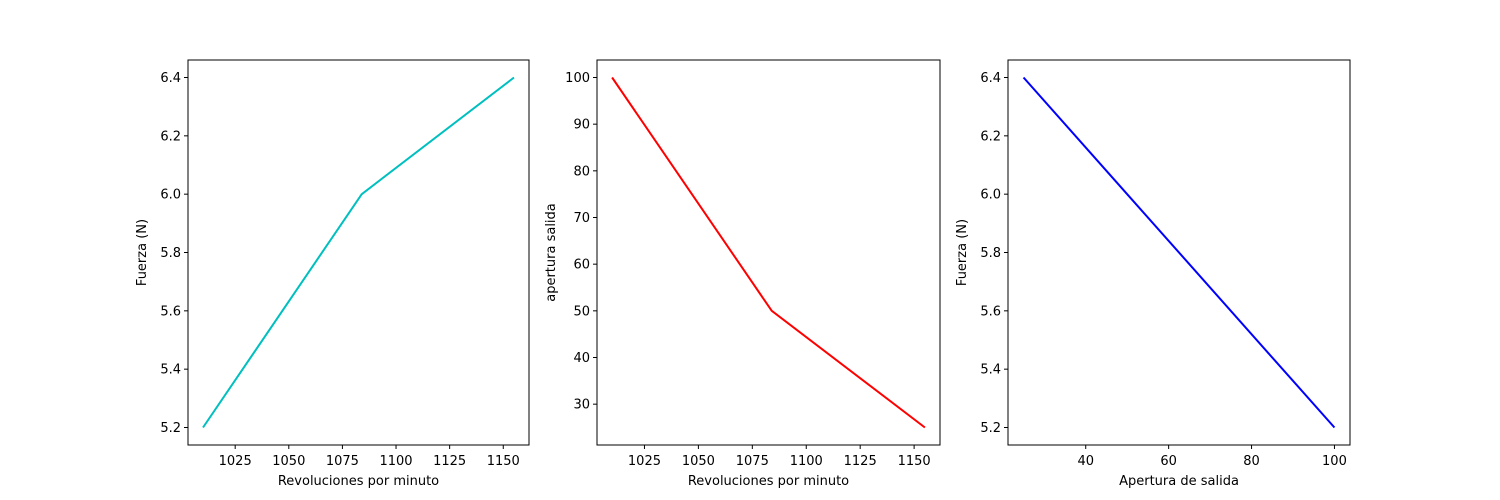 This screenshot has width=1500, height=500. What do you see at coordinates (1179, 481) in the screenshot?
I see `x-axis-label: Apertura de salida` at bounding box center [1179, 481].